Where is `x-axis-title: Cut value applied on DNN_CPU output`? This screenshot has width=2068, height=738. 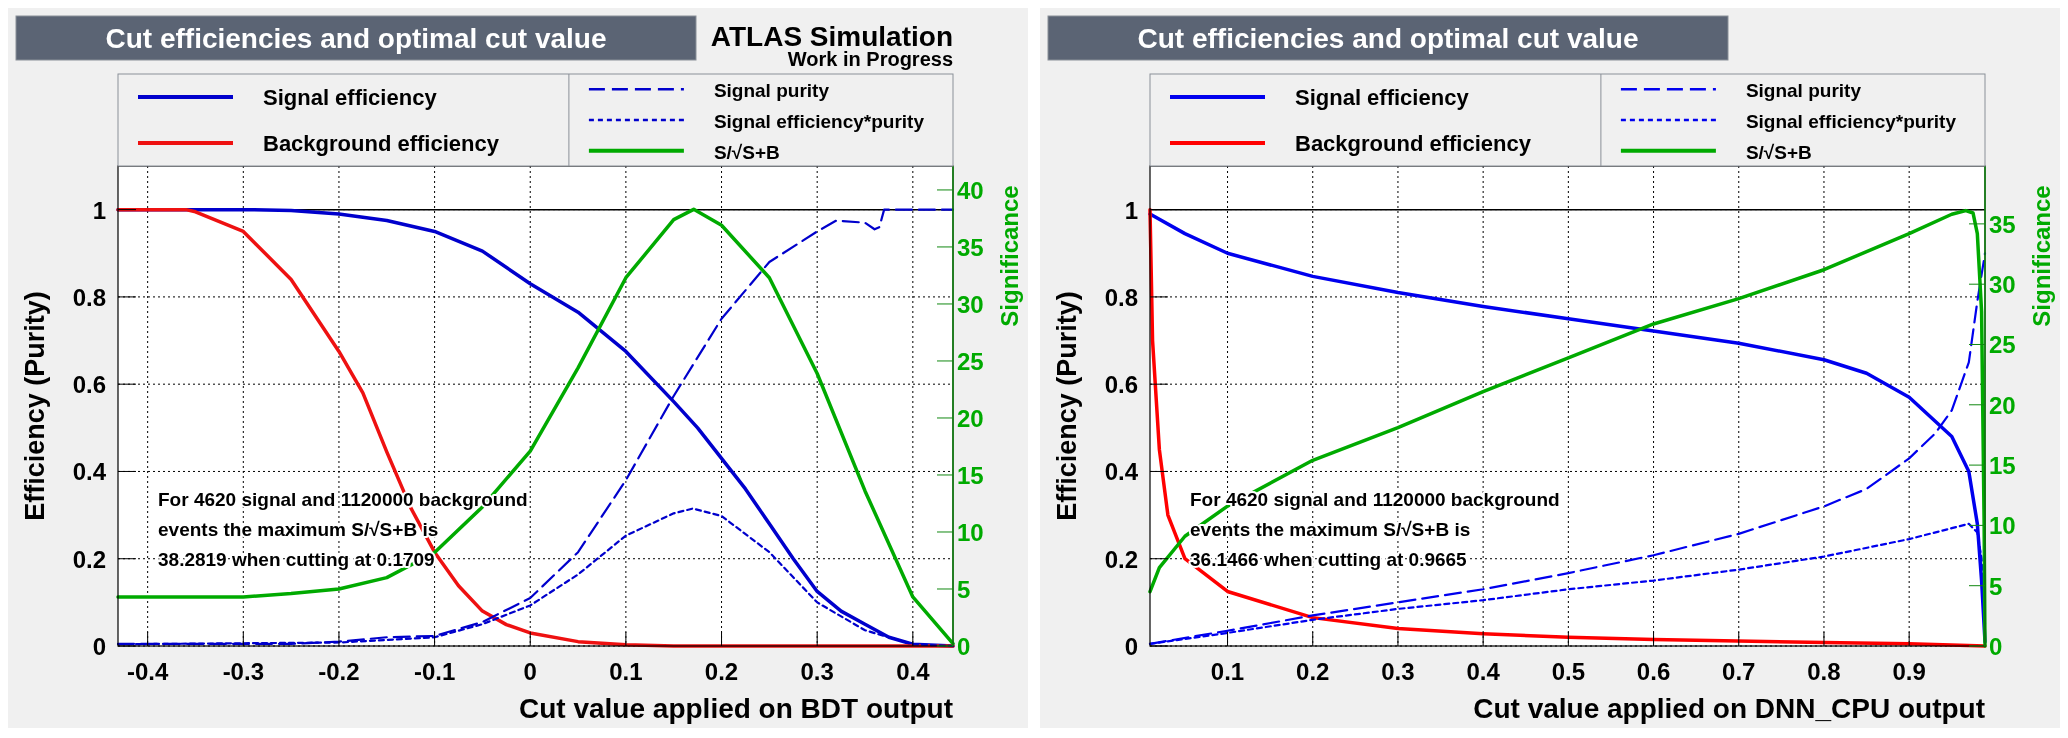 x-axis-title: Cut value applied on DNN_CPU output is located at coordinates (1729, 708).